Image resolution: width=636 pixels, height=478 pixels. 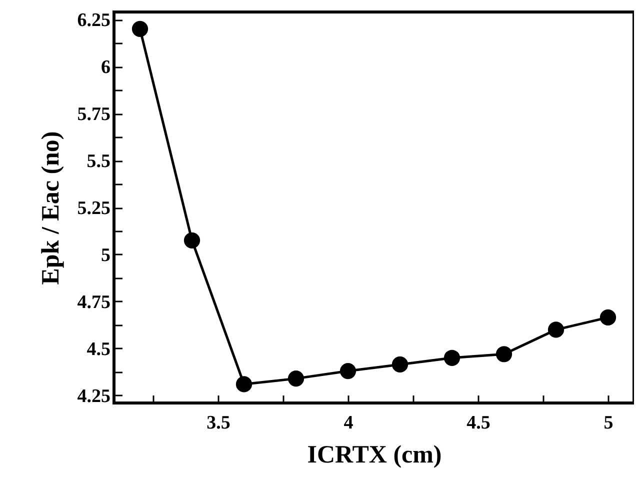 I want to click on x-tick-label: 4.5, so click(x=478, y=423).